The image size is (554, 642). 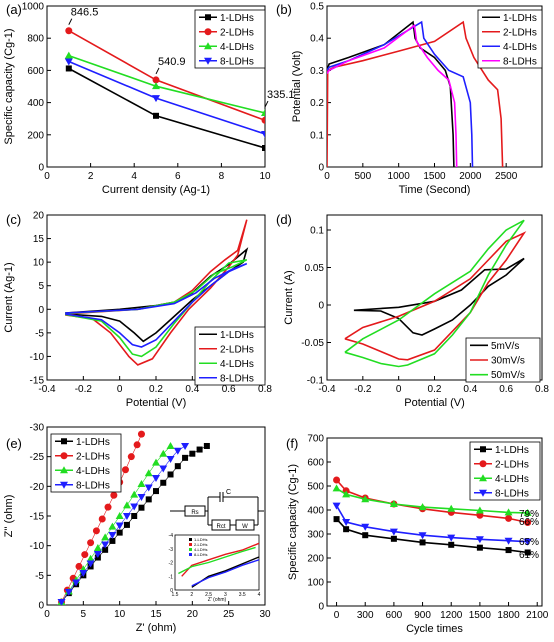 I want to click on inset-y-tick-label: -2, so click(x=171, y=564).